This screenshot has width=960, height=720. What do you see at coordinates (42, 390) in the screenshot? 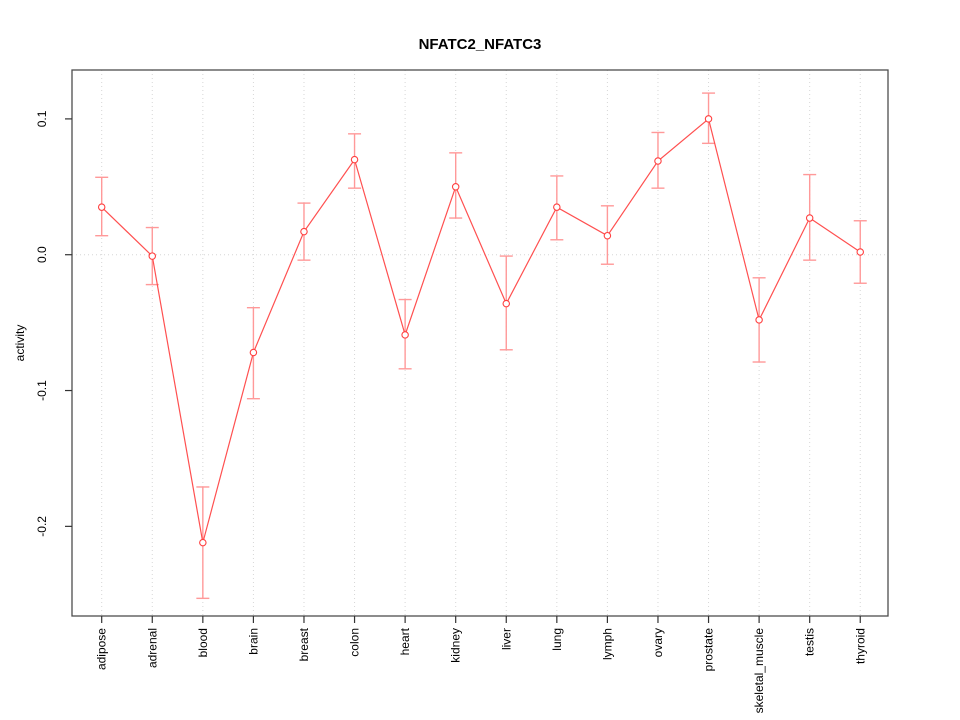
I see `y-tick-label--0.1: -0.1` at bounding box center [42, 390].